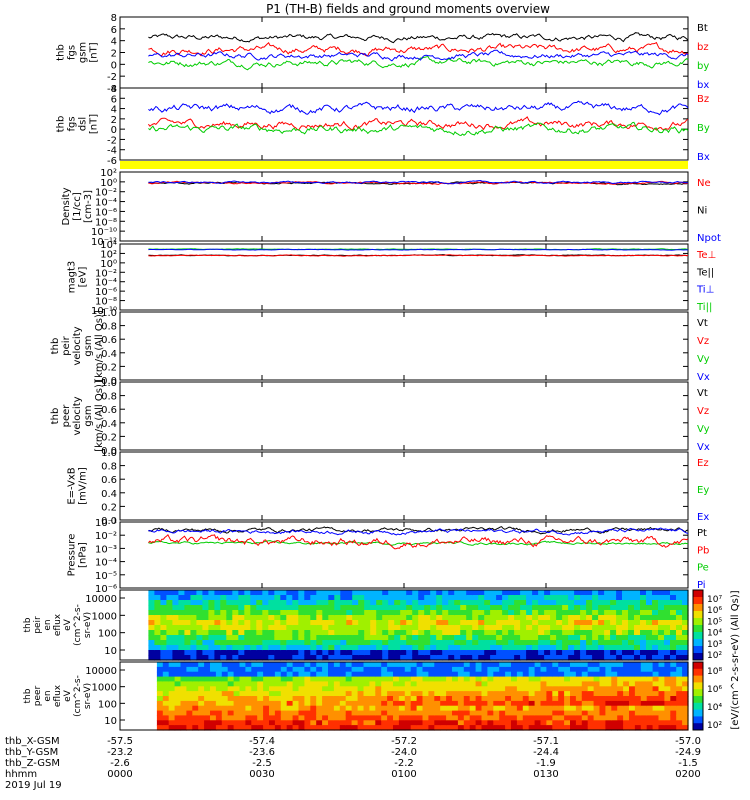 Image resolution: width=750 pixels, height=800 pixels. Describe the element at coordinates (28, 695) in the screenshot. I see `ylabel-peer_en_eflux: thb` at that location.